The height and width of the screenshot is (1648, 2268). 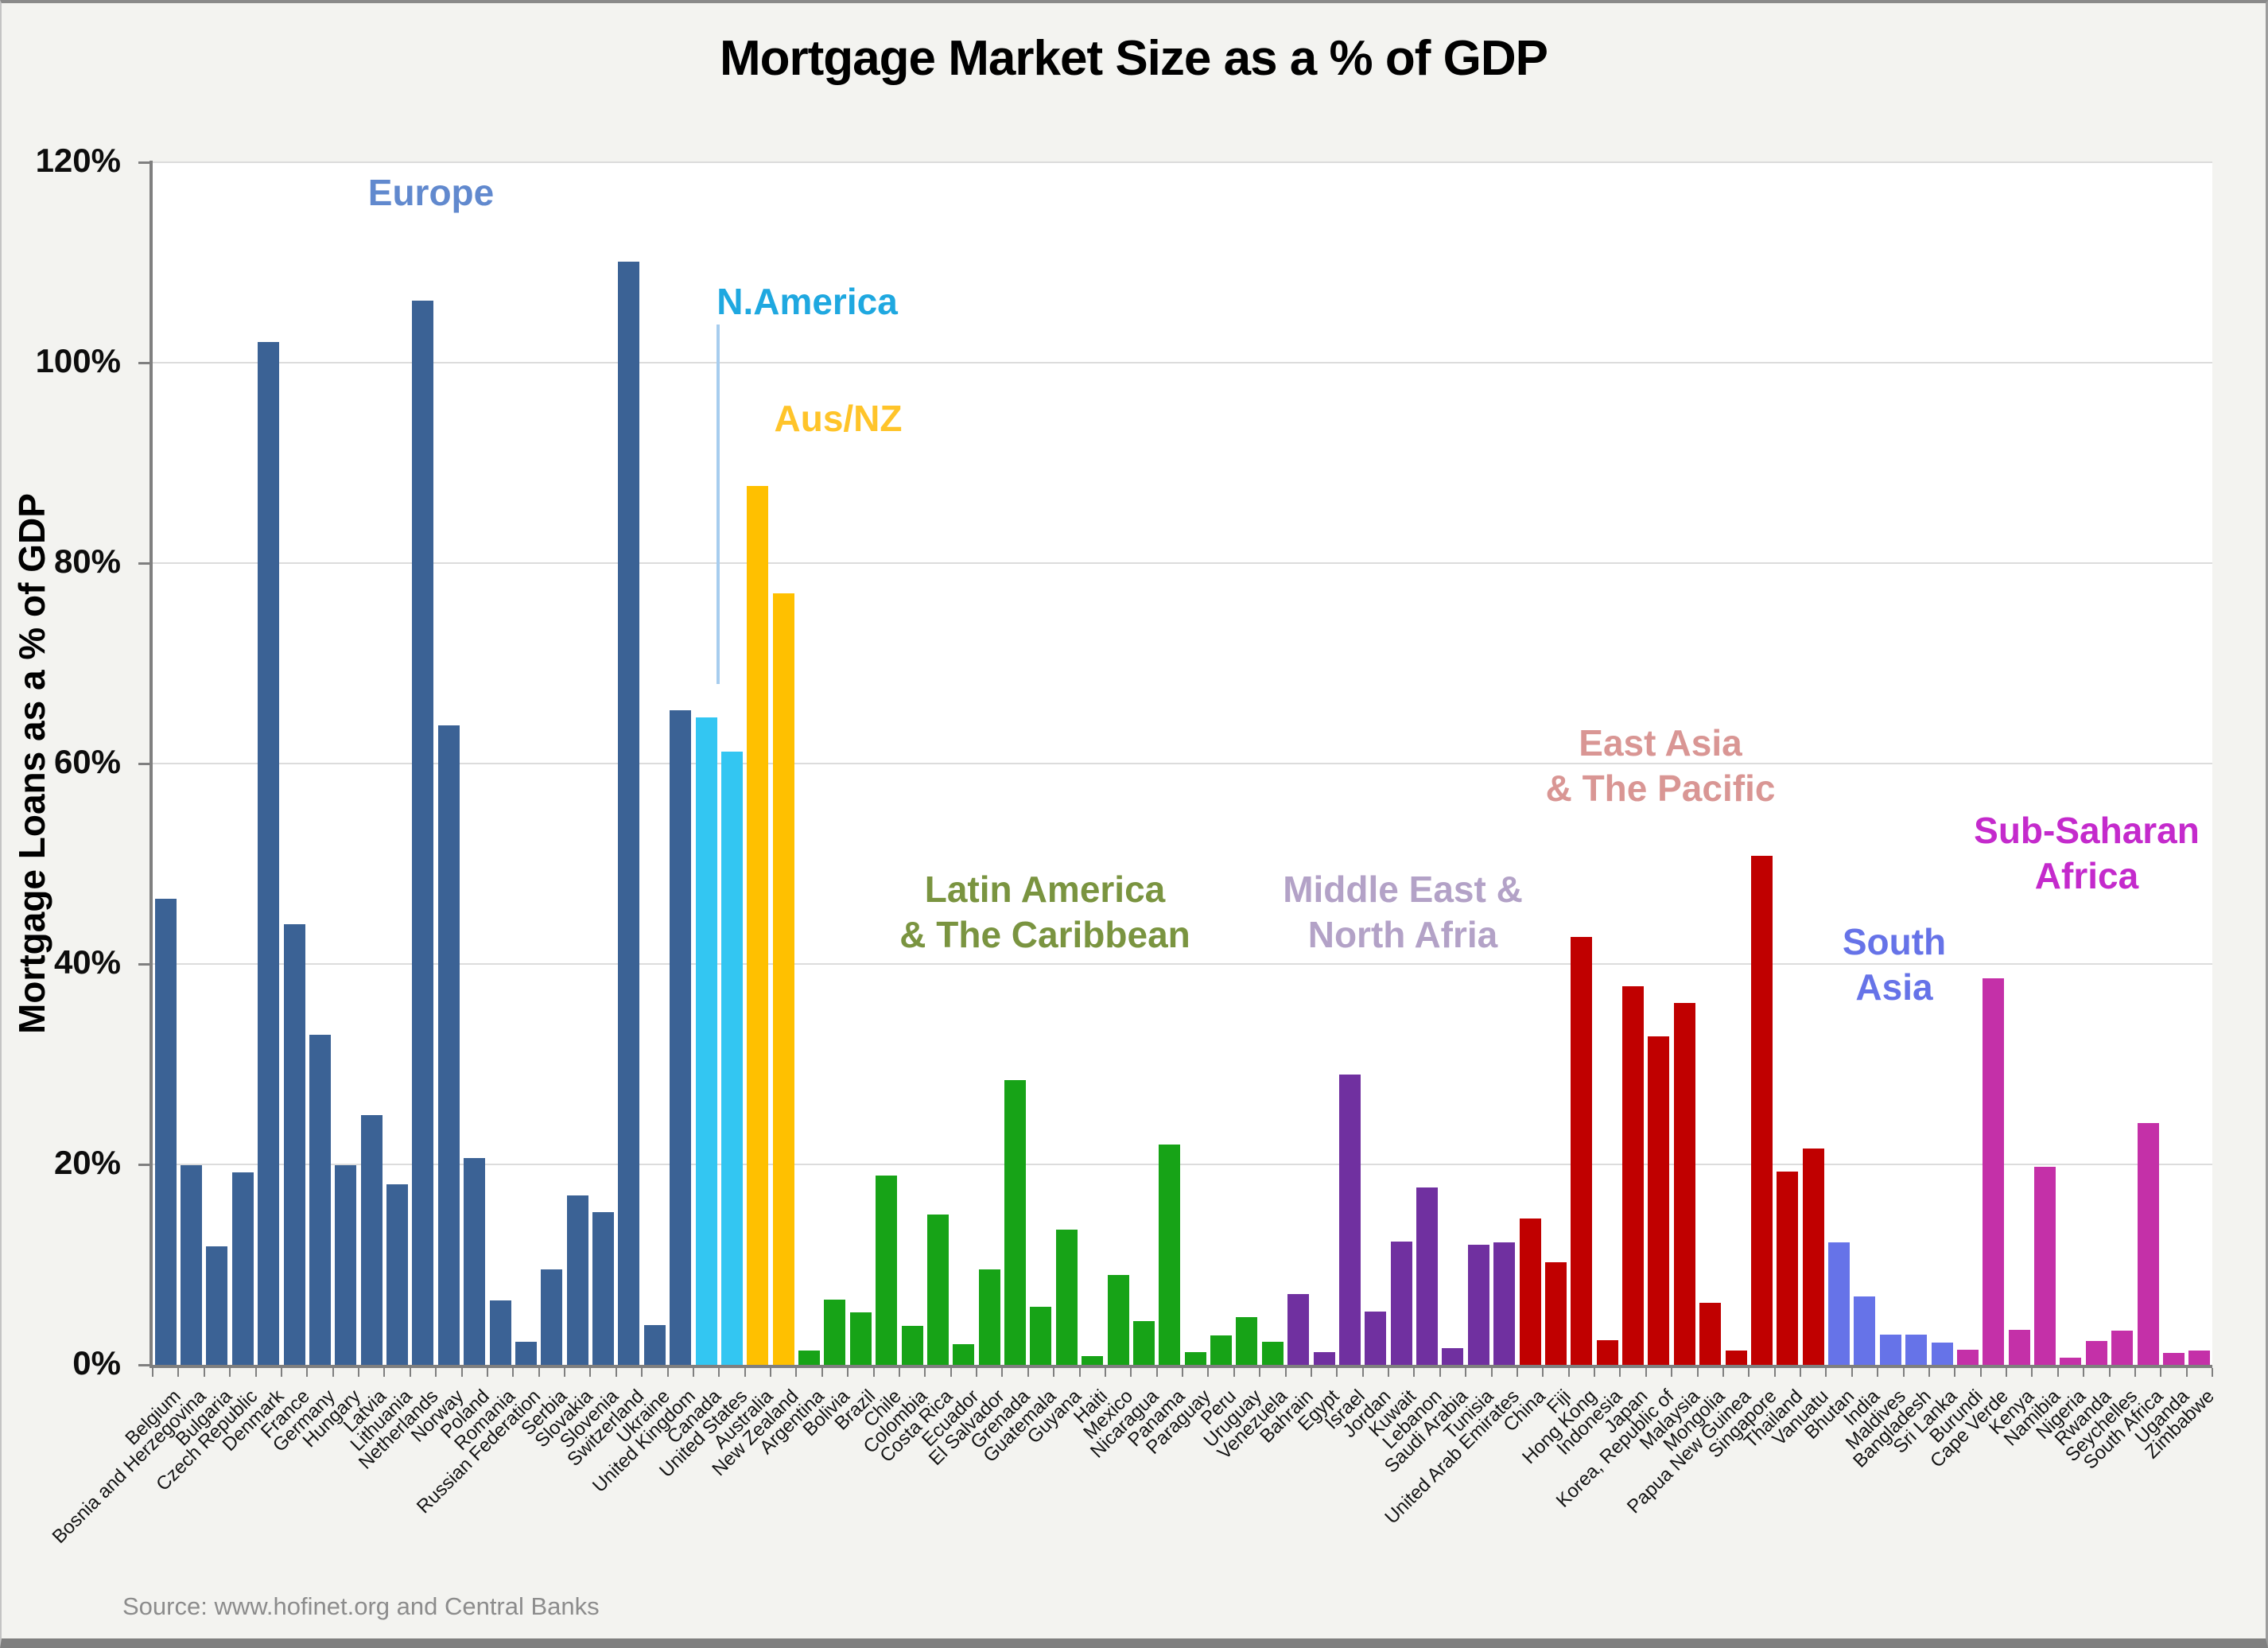 I want to click on region-label-europe: Europe, so click(x=431, y=193).